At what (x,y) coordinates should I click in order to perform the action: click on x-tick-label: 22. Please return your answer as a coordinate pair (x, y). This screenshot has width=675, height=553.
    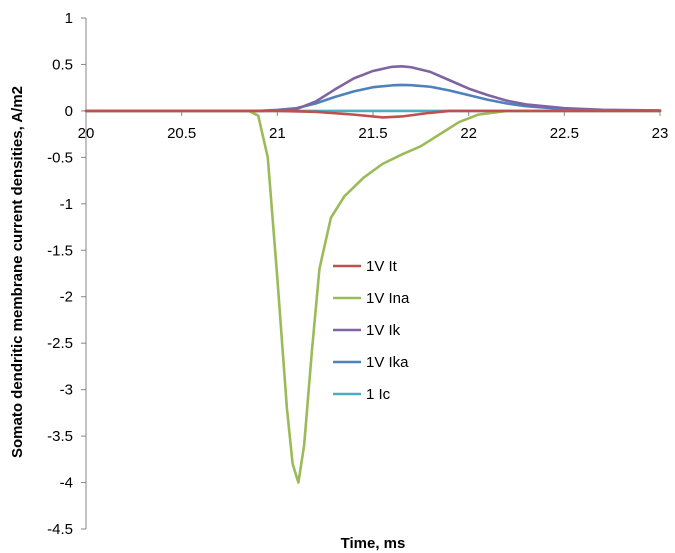
    Looking at the image, I should click on (468, 133).